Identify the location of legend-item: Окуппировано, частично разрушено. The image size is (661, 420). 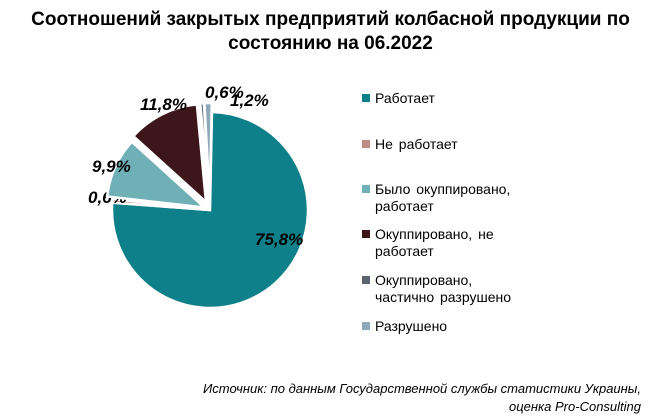
(507, 289).